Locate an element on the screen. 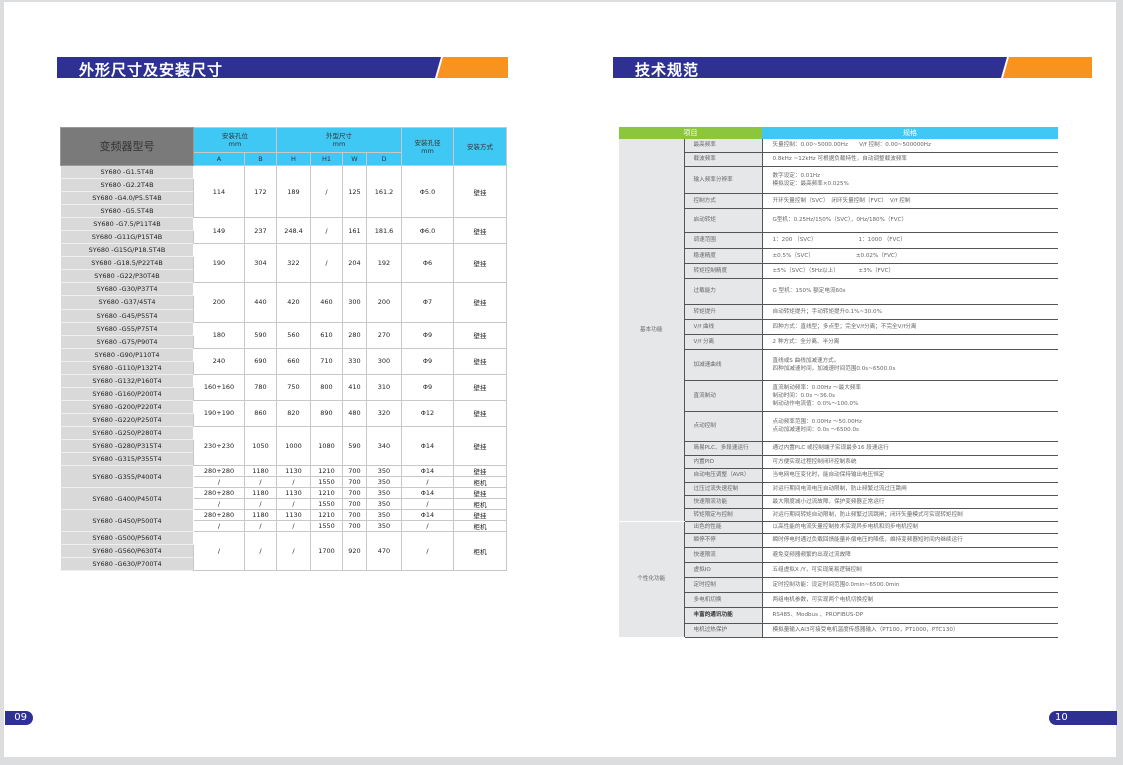  model-cell: SY680 -G45/P55T4 is located at coordinates (127, 315).